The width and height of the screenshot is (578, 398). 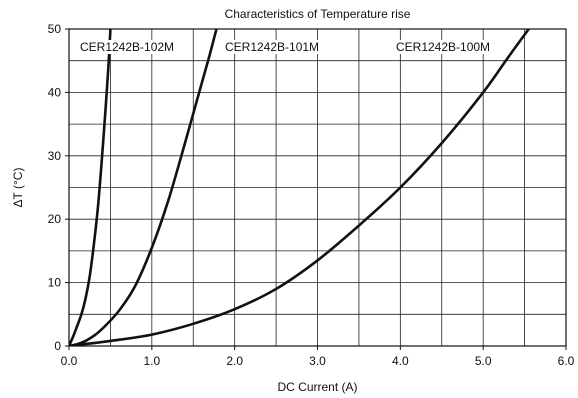 I want to click on x-tick-label: 2.0, so click(x=234, y=361).